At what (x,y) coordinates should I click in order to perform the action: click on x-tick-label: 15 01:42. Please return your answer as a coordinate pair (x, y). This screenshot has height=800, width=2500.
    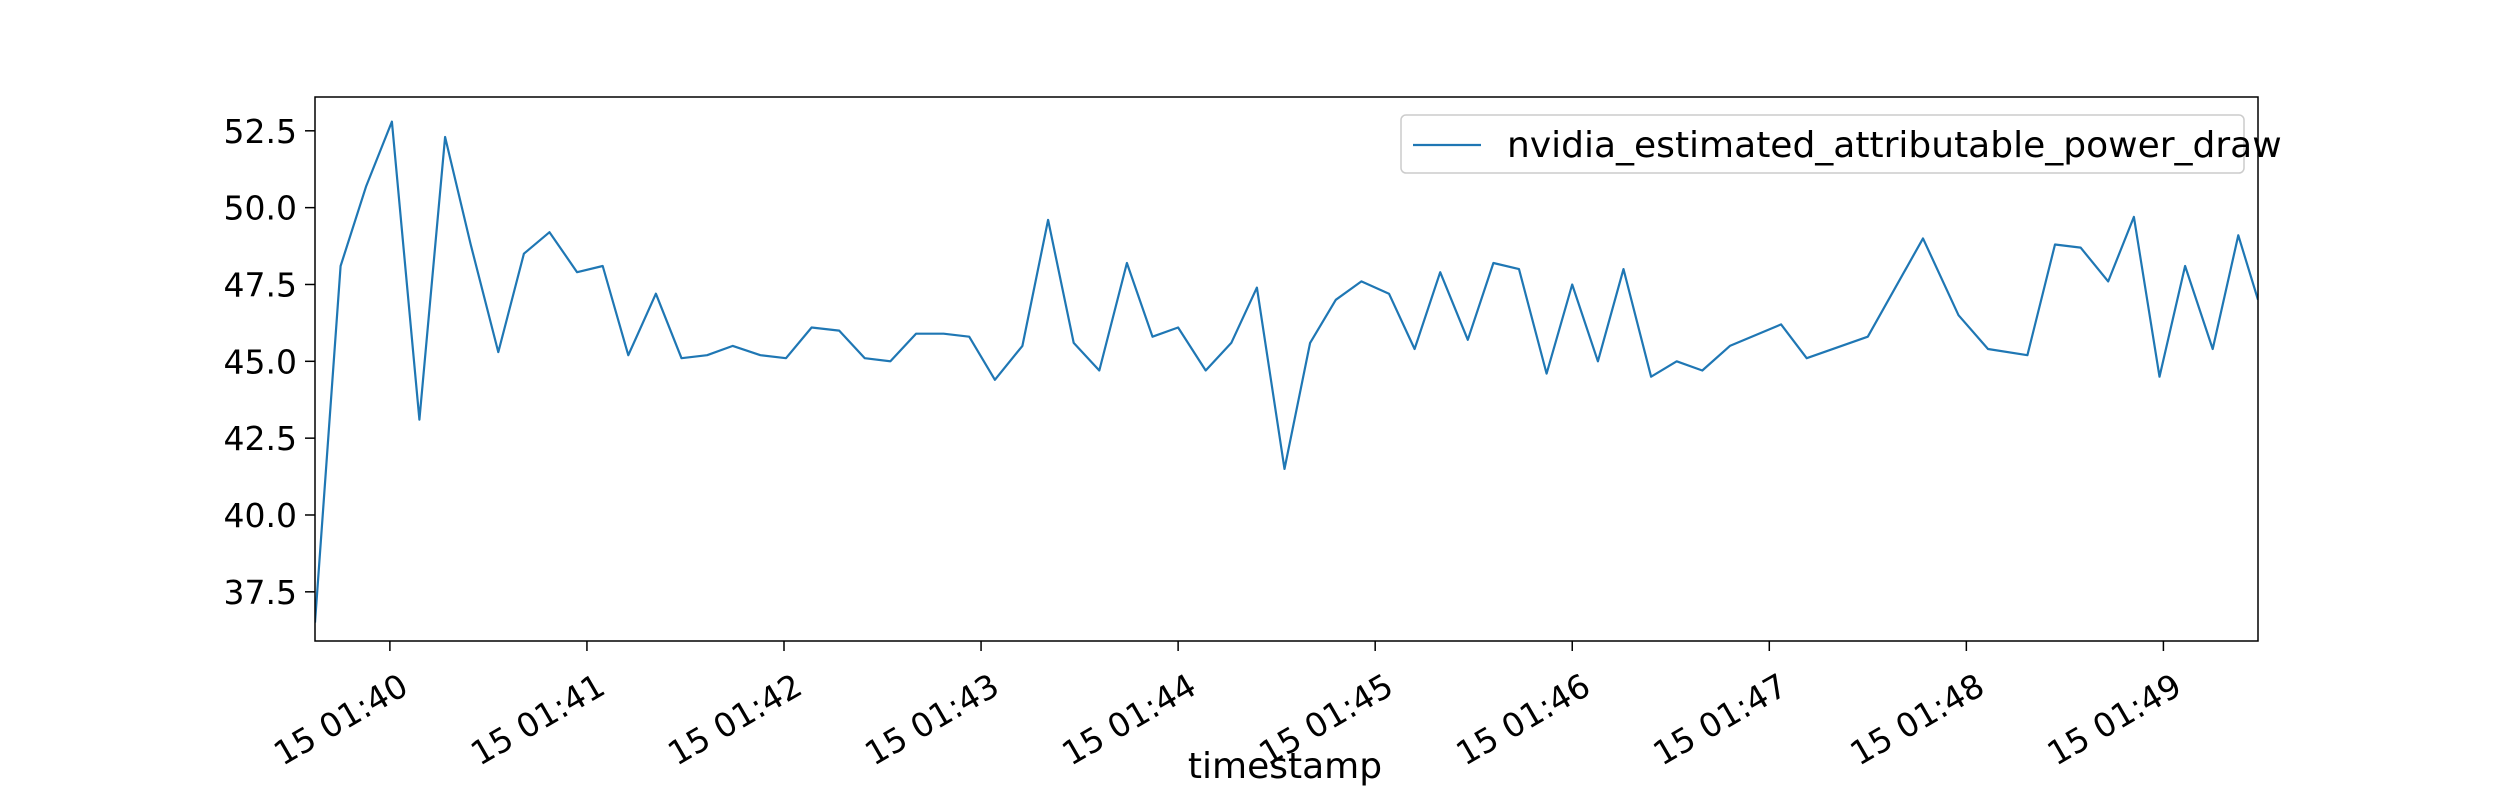
    Looking at the image, I should click on (734, 720).